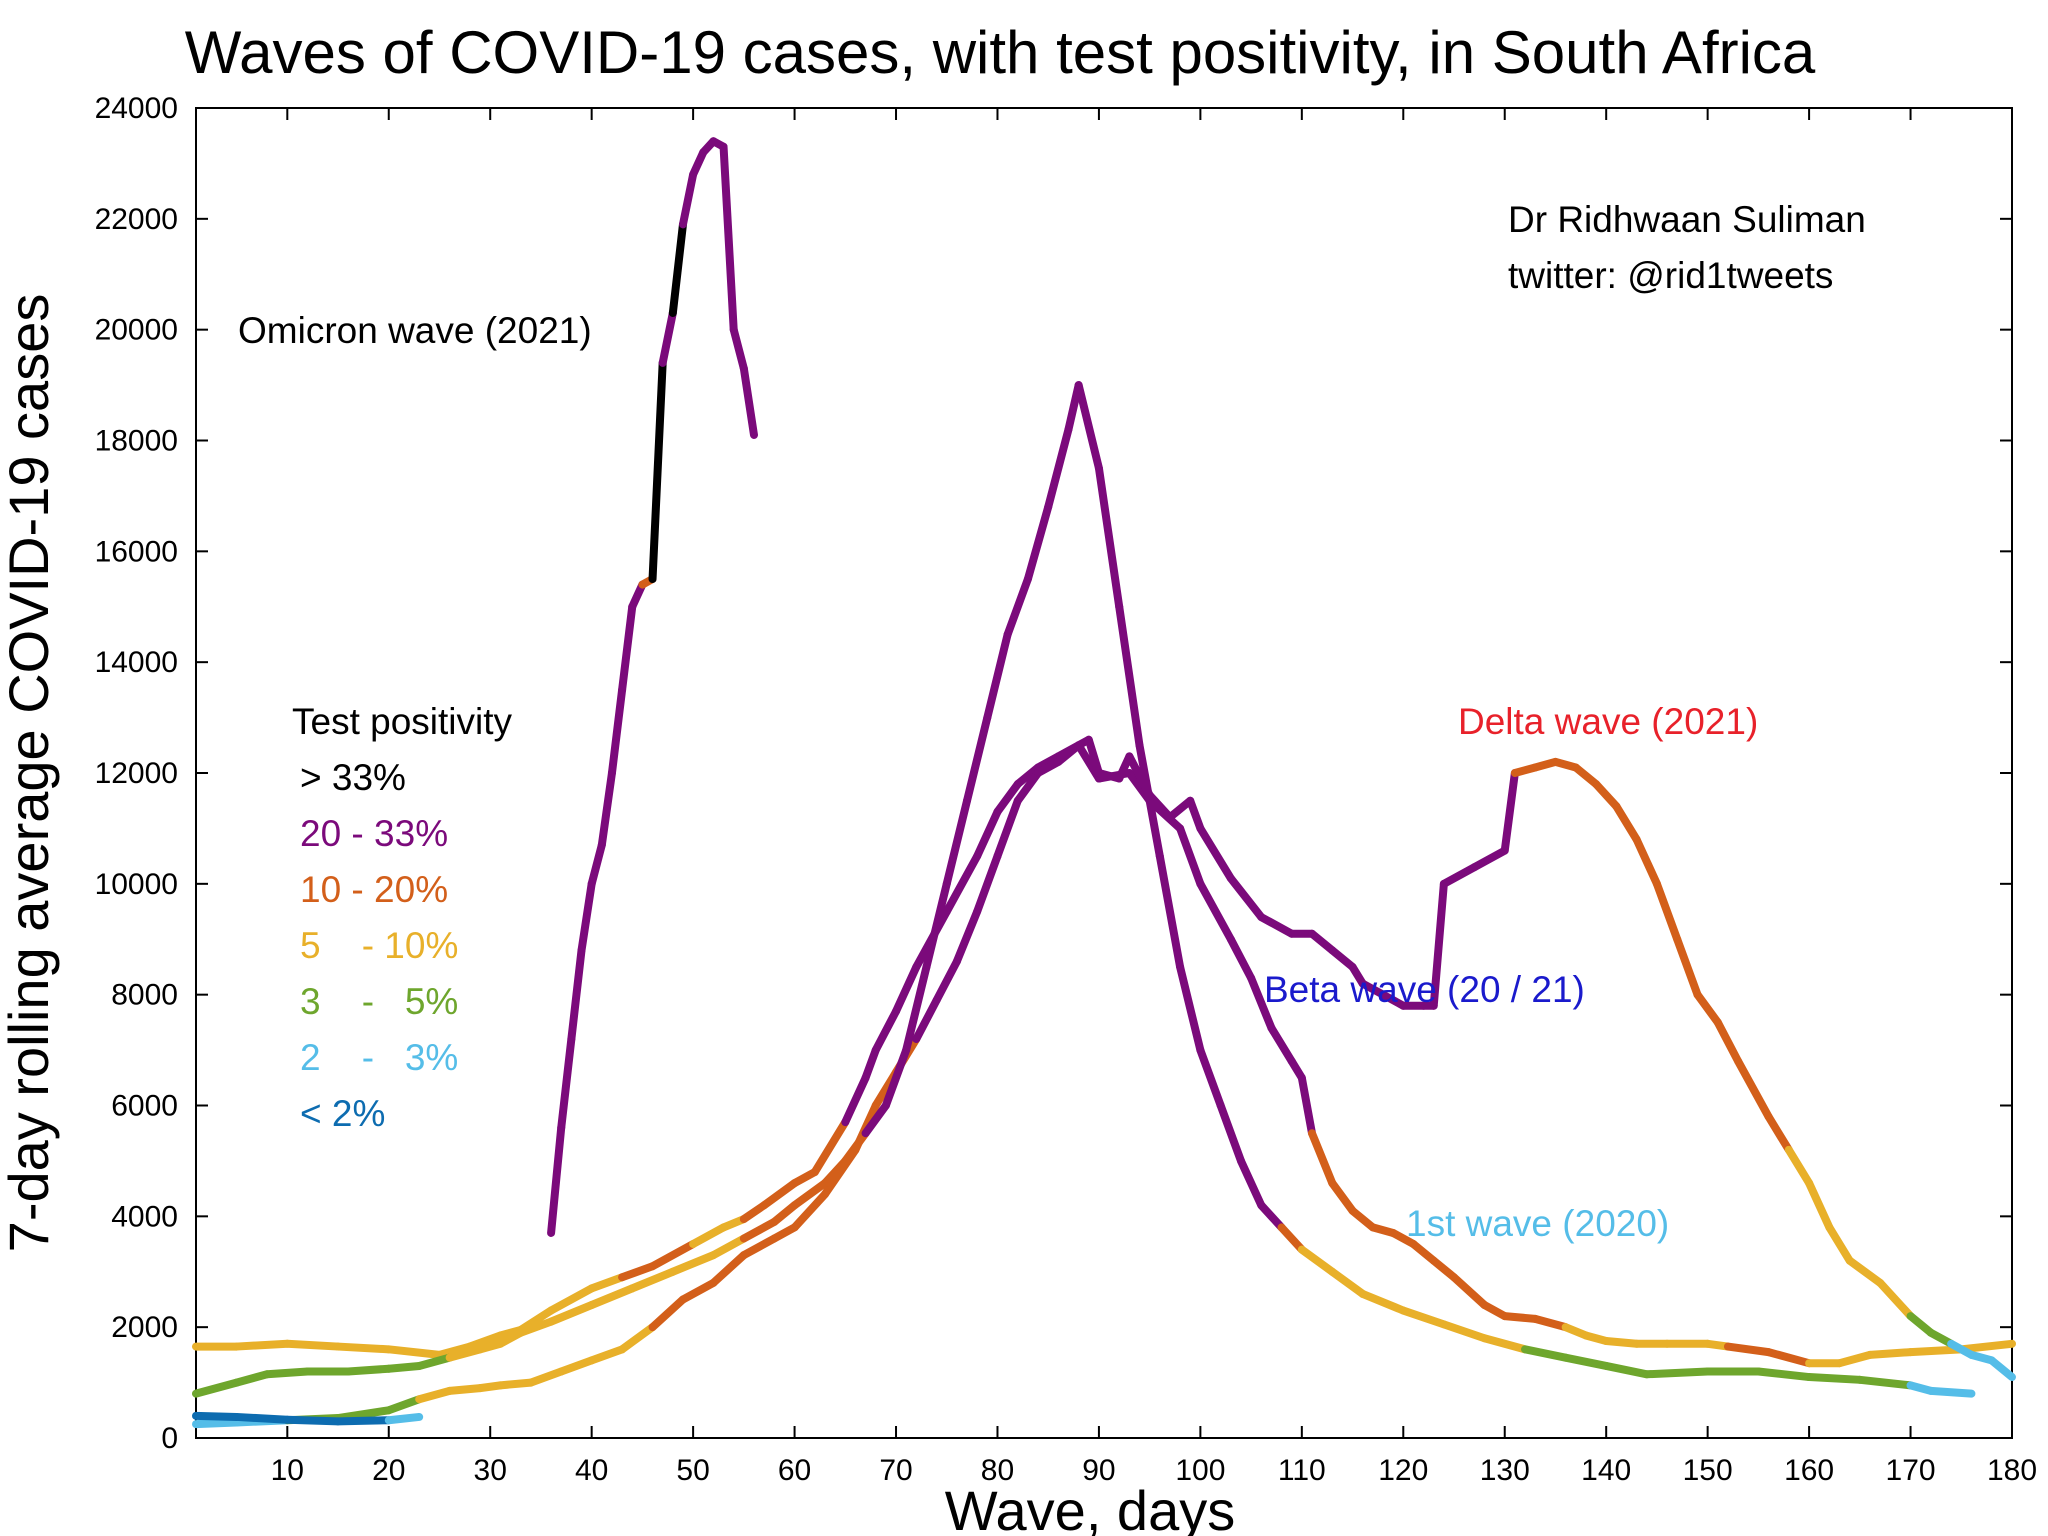 The image size is (2048, 1536). I want to click on legend-item-20-33: 20 - 33%, so click(374, 833).